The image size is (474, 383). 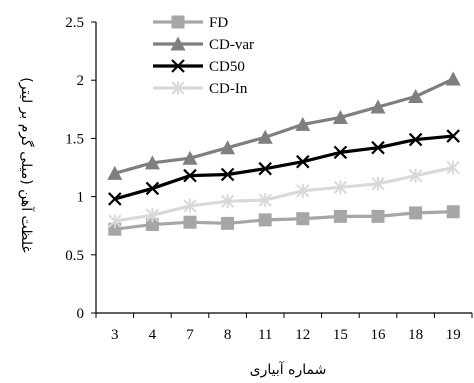 What do you see at coordinates (302, 335) in the screenshot?
I see `x-tick-label: 12` at bounding box center [302, 335].